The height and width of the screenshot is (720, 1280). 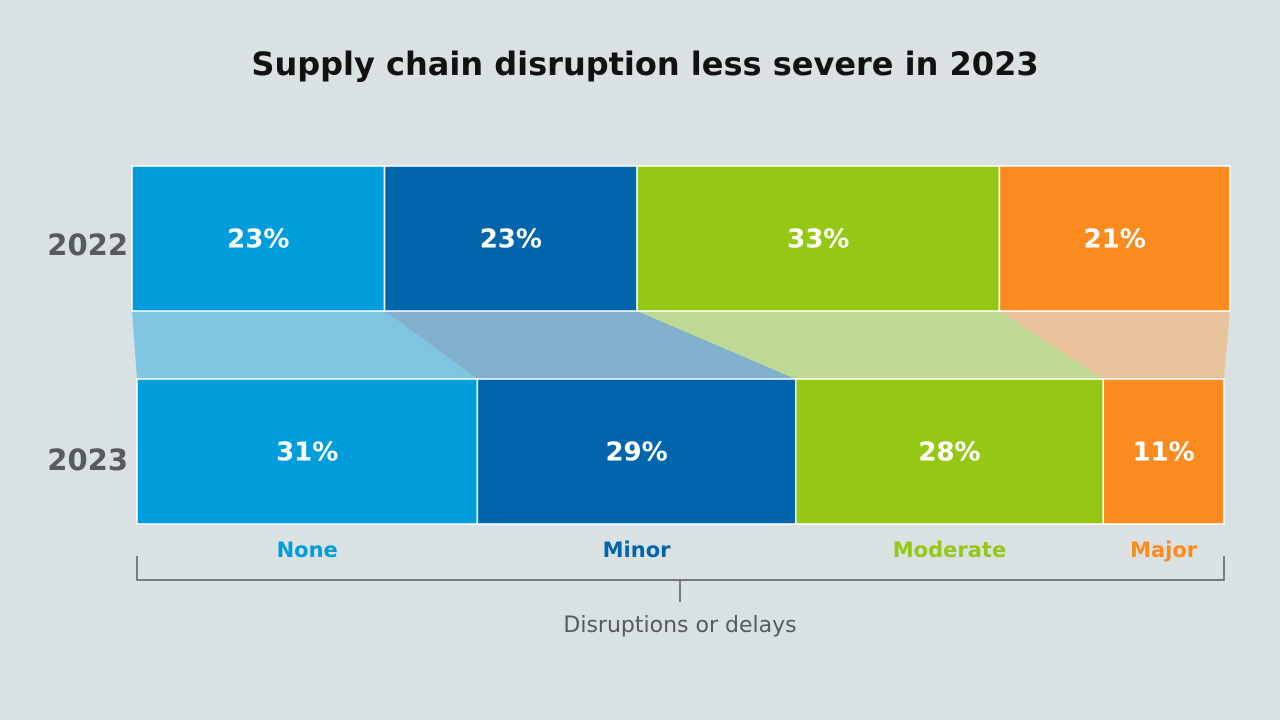 I want to click on category-label-none: None, so click(x=307, y=550).